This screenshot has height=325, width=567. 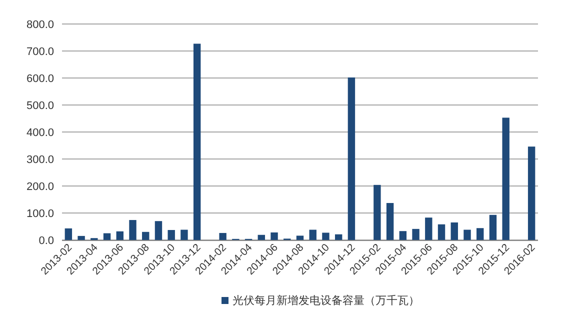 What do you see at coordinates (40, 106) in the screenshot?
I see `y-tick-label: 500.0` at bounding box center [40, 106].